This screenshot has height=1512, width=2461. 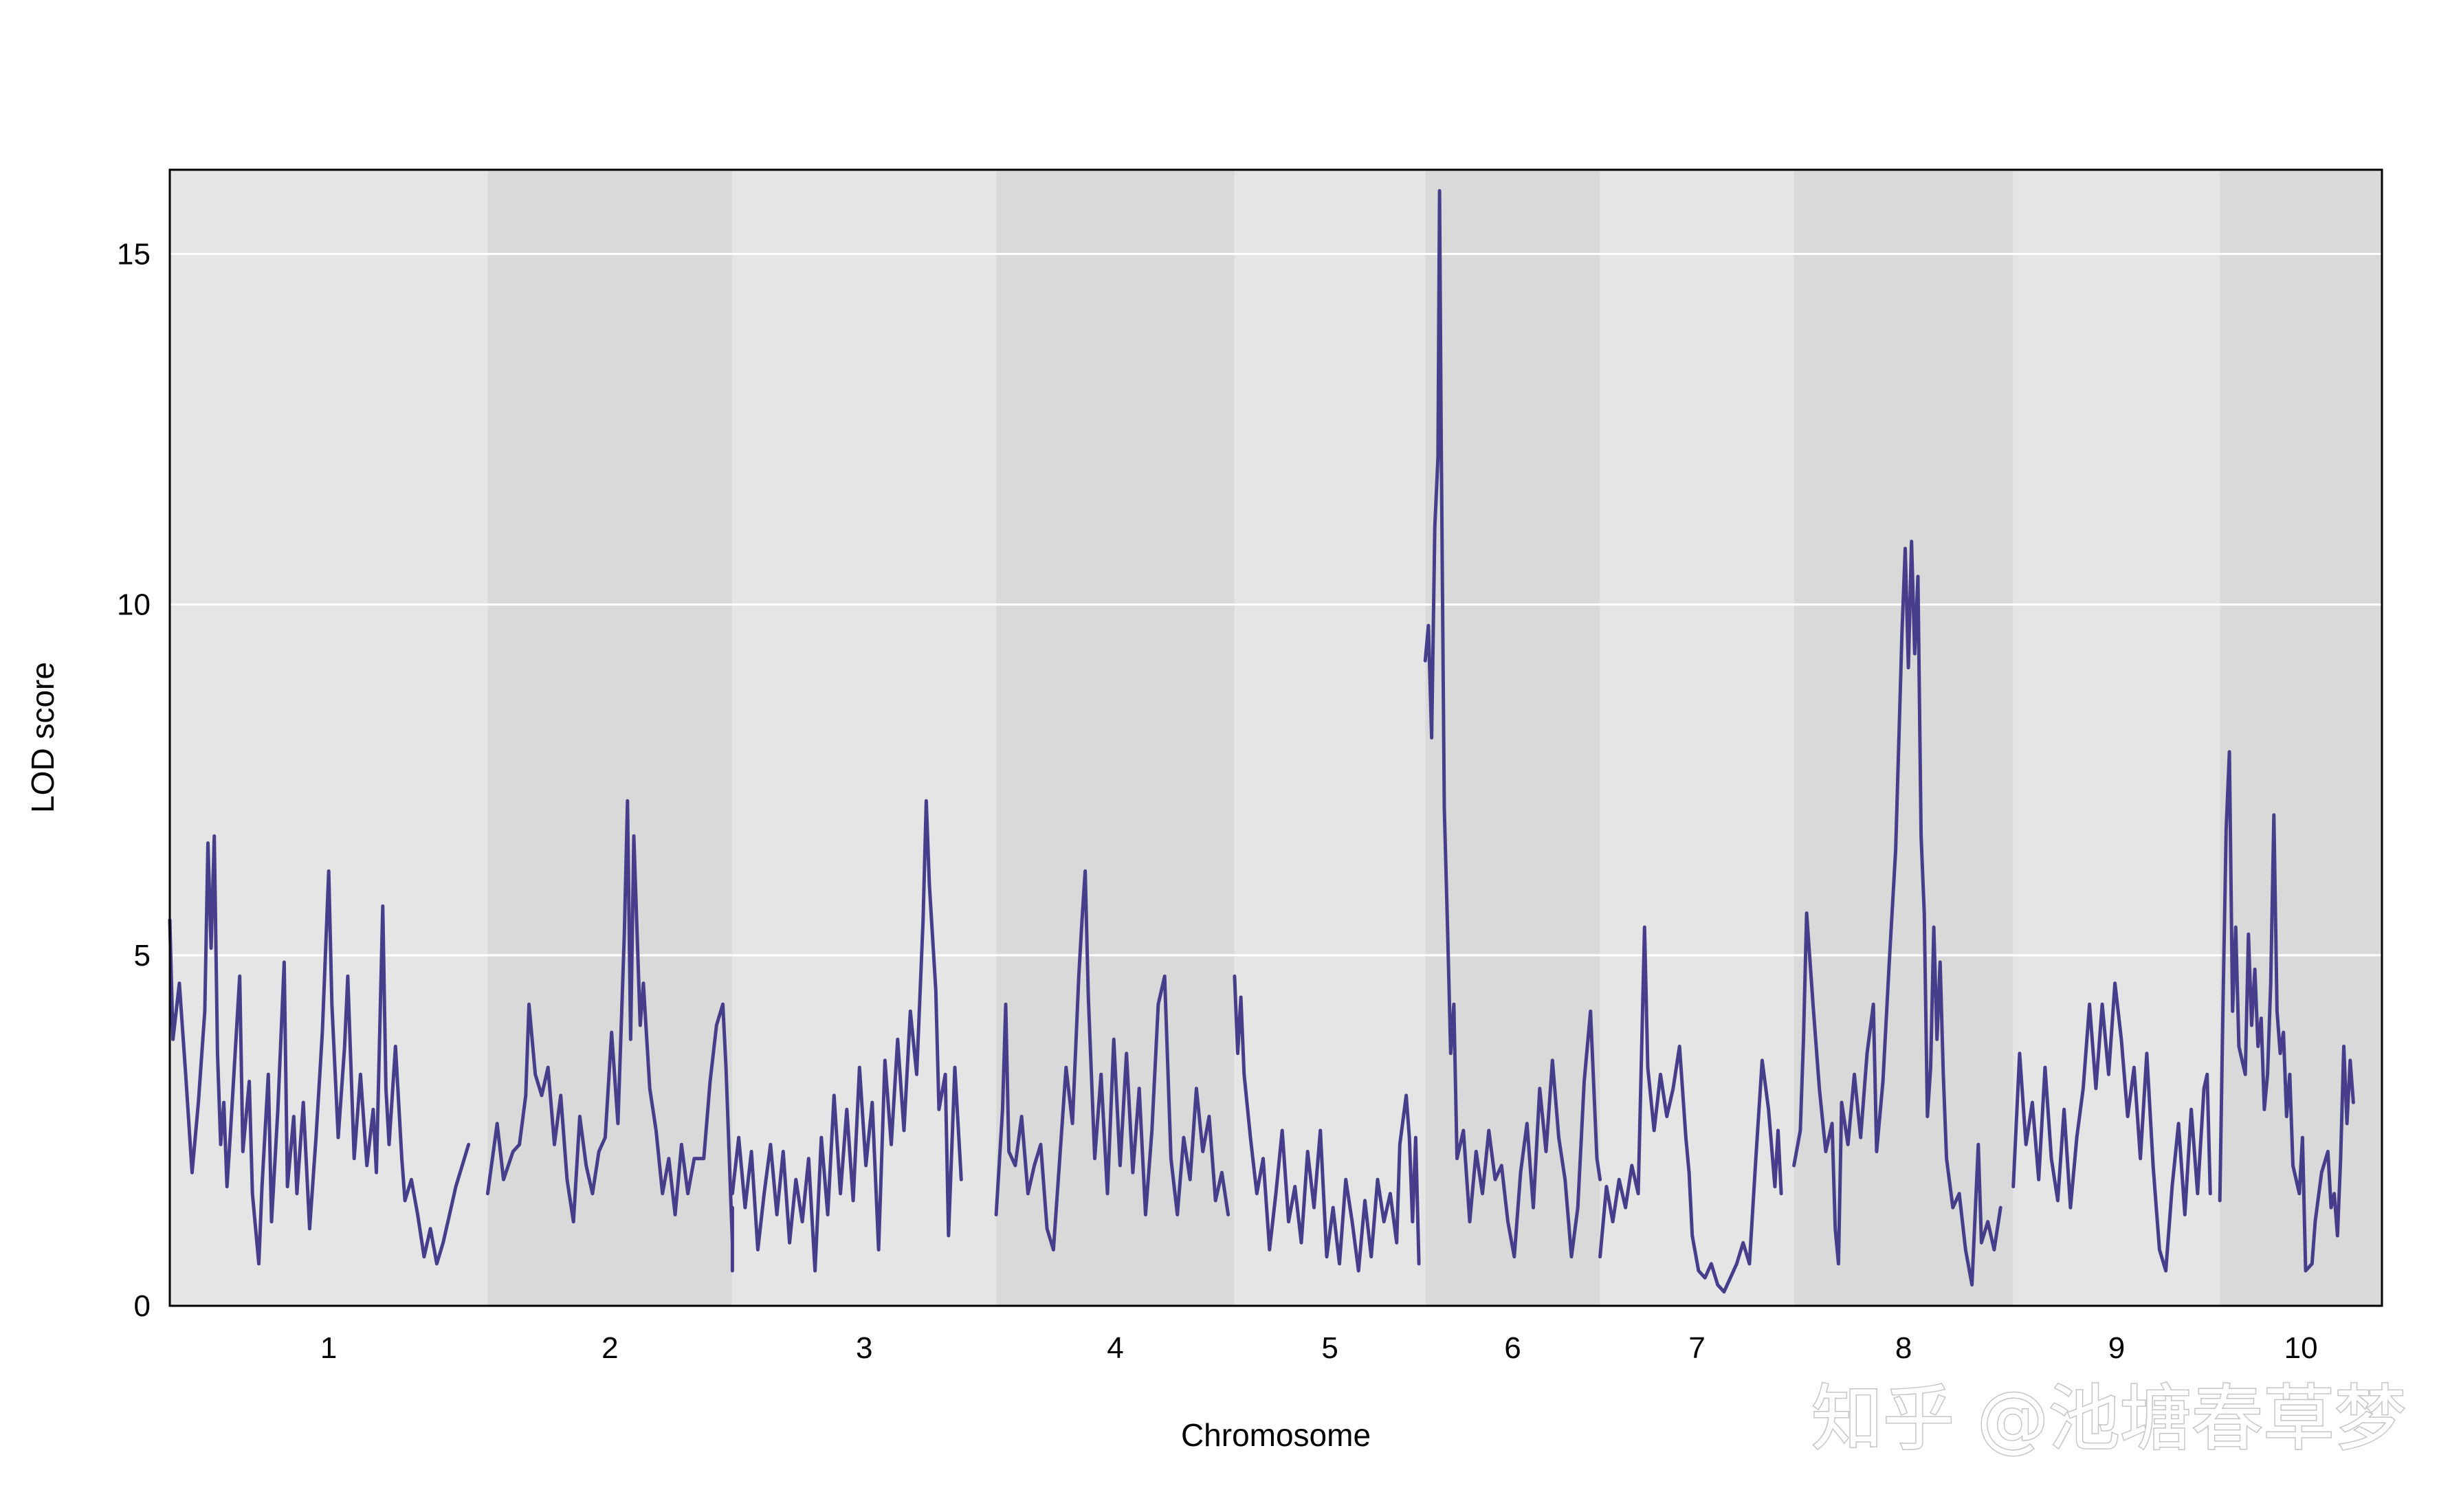 I want to click on y-axis-title: LOD score, so click(x=42, y=738).